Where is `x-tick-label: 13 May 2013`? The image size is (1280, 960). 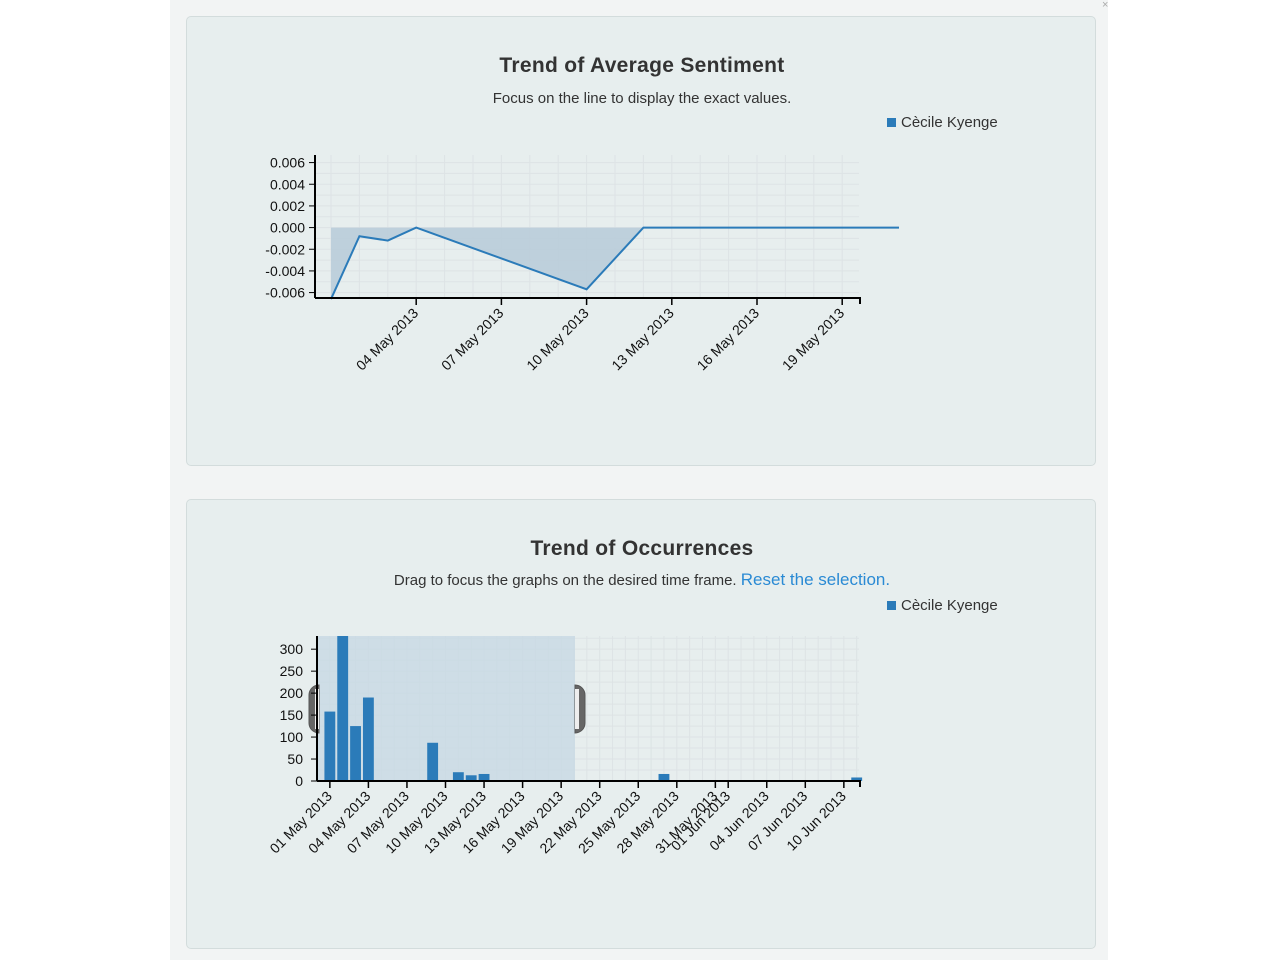
x-tick-label: 13 May 2013 is located at coordinates (642, 339).